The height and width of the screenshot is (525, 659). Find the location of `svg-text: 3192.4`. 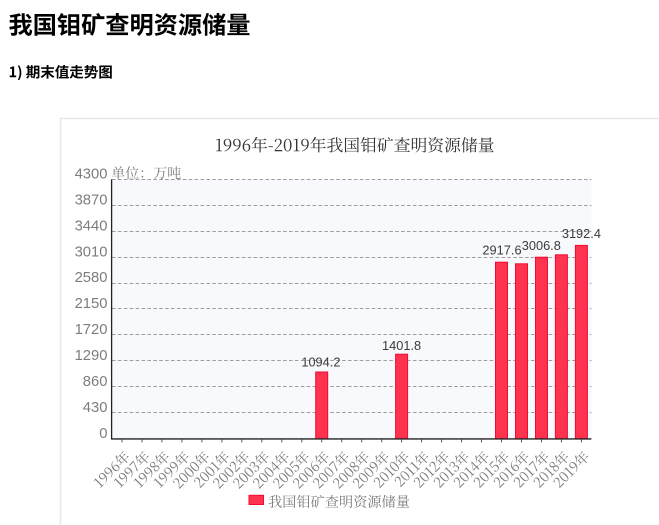

svg-text: 3192.4 is located at coordinates (581, 233).